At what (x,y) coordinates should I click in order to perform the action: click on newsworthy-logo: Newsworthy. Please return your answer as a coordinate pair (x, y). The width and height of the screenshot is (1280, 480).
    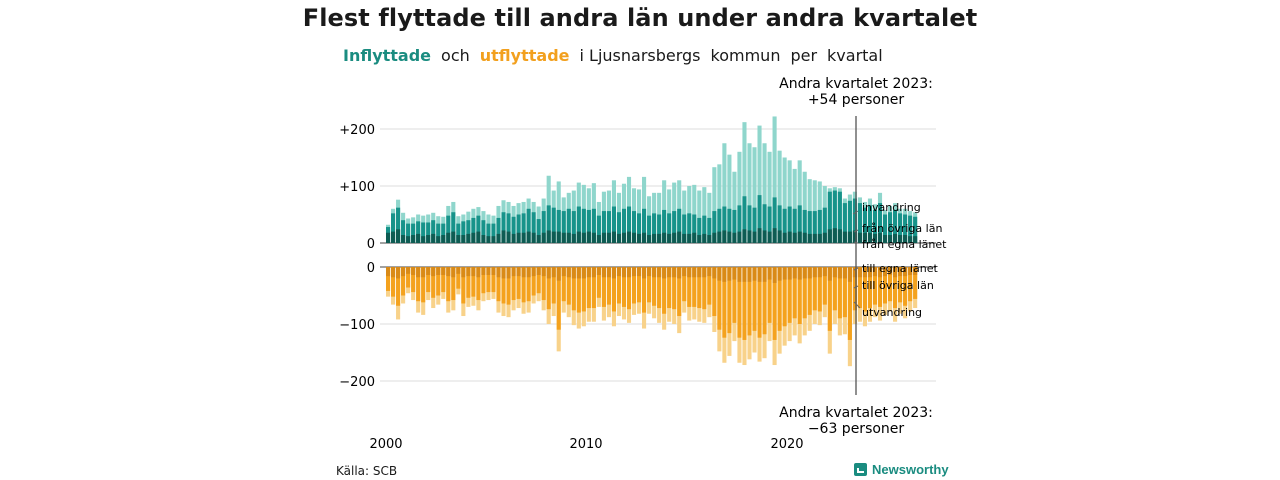
    Looking at the image, I should click on (901, 469).